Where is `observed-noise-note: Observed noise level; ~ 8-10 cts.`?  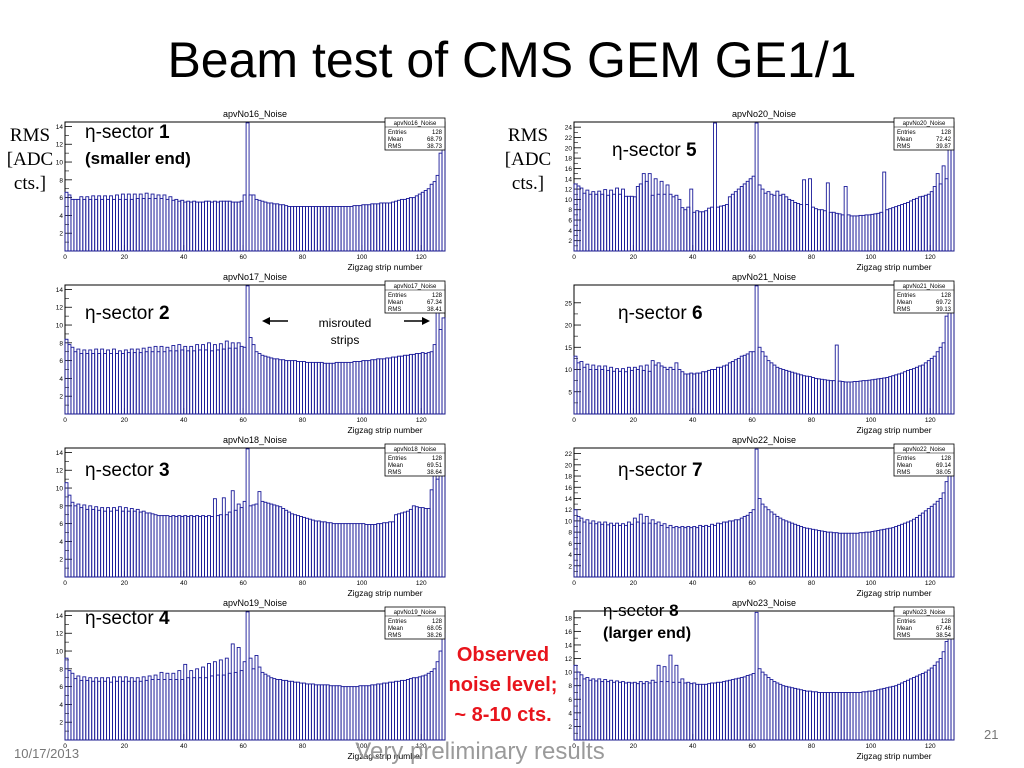
observed-noise-note: Observed noise level; ~ 8-10 cts. is located at coordinates (503, 685).